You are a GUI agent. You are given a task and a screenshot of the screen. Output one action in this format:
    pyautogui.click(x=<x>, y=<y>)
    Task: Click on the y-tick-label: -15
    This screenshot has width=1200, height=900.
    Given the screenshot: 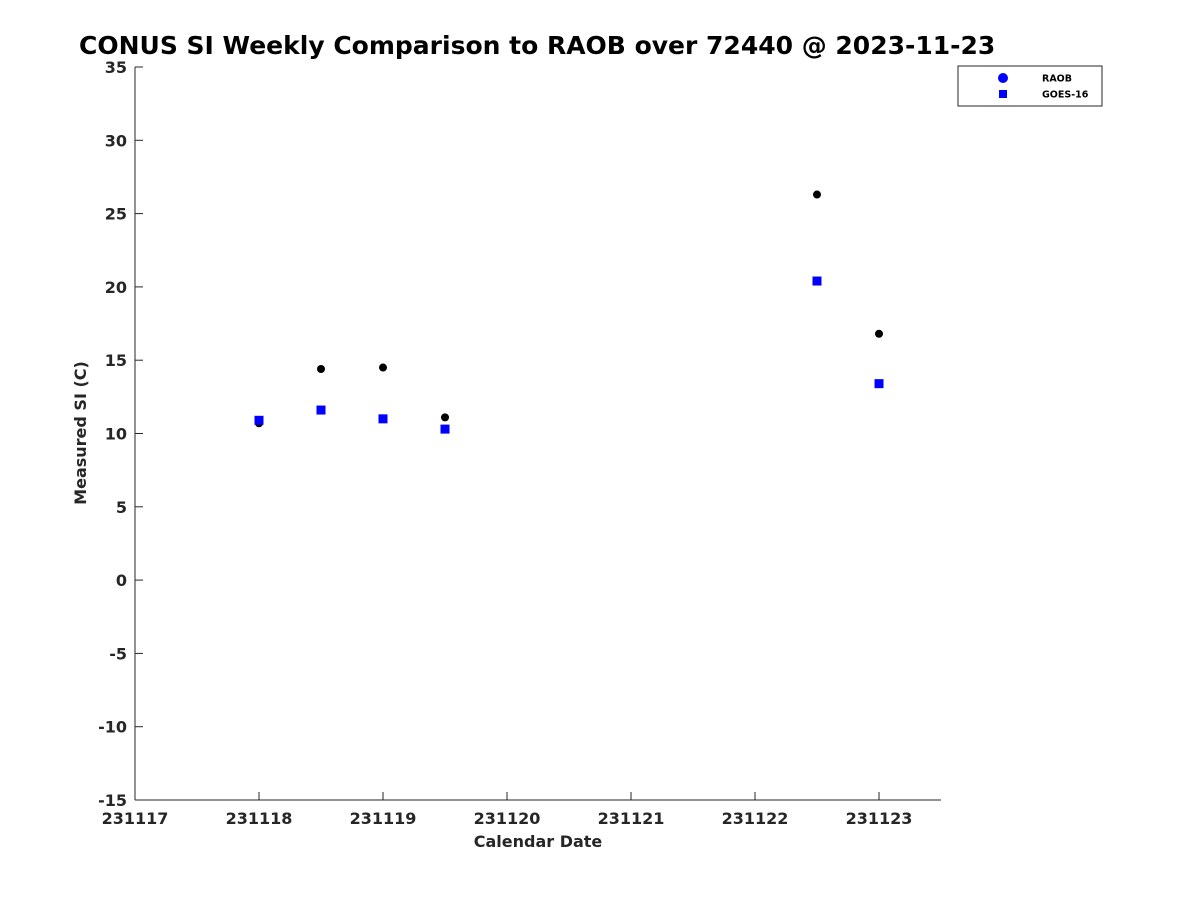 What is the action you would take?
    pyautogui.click(x=112, y=800)
    